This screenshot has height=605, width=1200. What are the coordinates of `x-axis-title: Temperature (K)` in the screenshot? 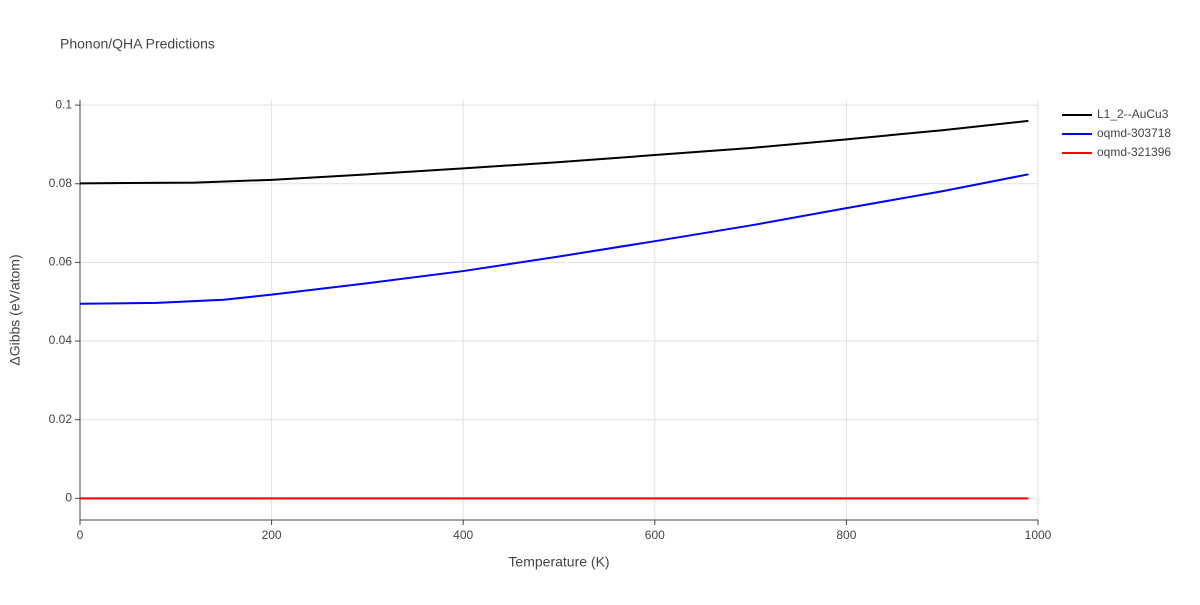 It's located at (558, 562).